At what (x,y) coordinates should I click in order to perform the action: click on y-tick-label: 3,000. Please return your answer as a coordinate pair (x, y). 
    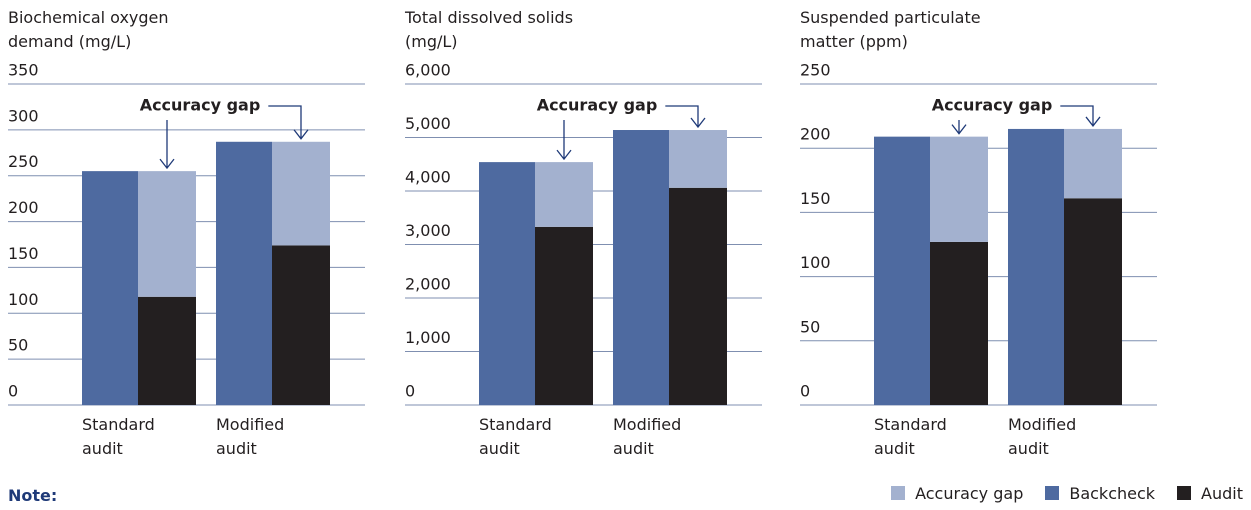
    Looking at the image, I should click on (428, 230).